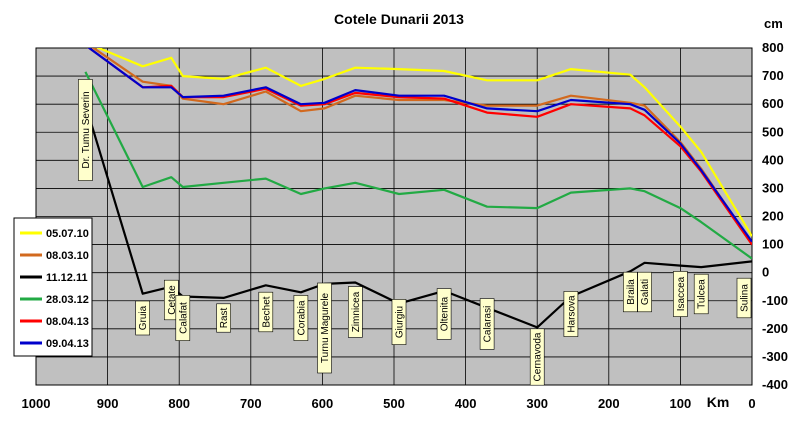  What do you see at coordinates (773, 187) in the screenshot?
I see `y-tick-label: 300` at bounding box center [773, 187].